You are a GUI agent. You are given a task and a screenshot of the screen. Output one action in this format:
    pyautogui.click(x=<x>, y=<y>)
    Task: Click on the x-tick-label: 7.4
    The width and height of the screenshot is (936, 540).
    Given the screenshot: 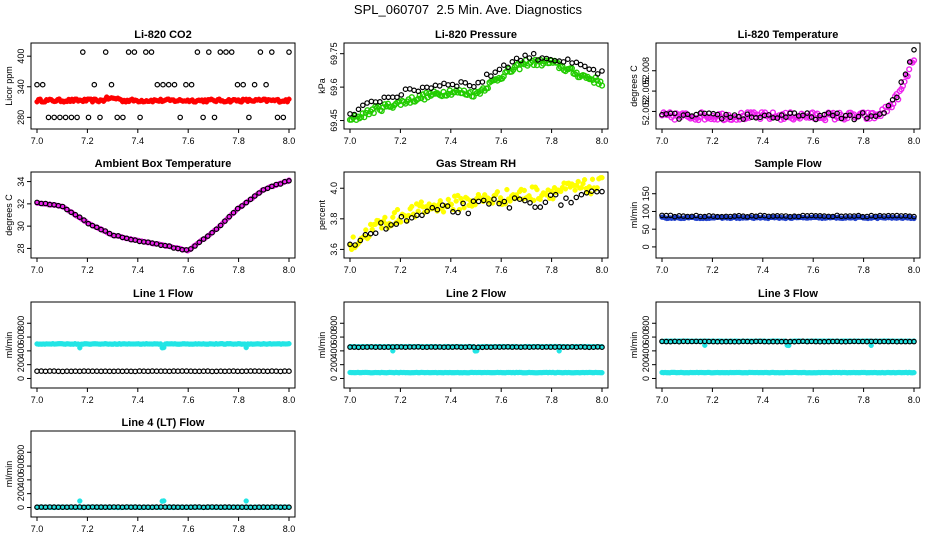 What is the action you would take?
    pyautogui.click(x=763, y=270)
    